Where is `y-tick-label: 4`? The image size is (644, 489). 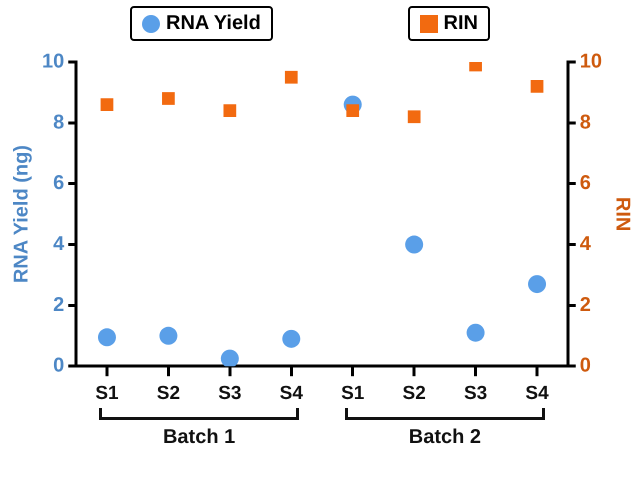
y-tick-label: 4 is located at coordinates (59, 244).